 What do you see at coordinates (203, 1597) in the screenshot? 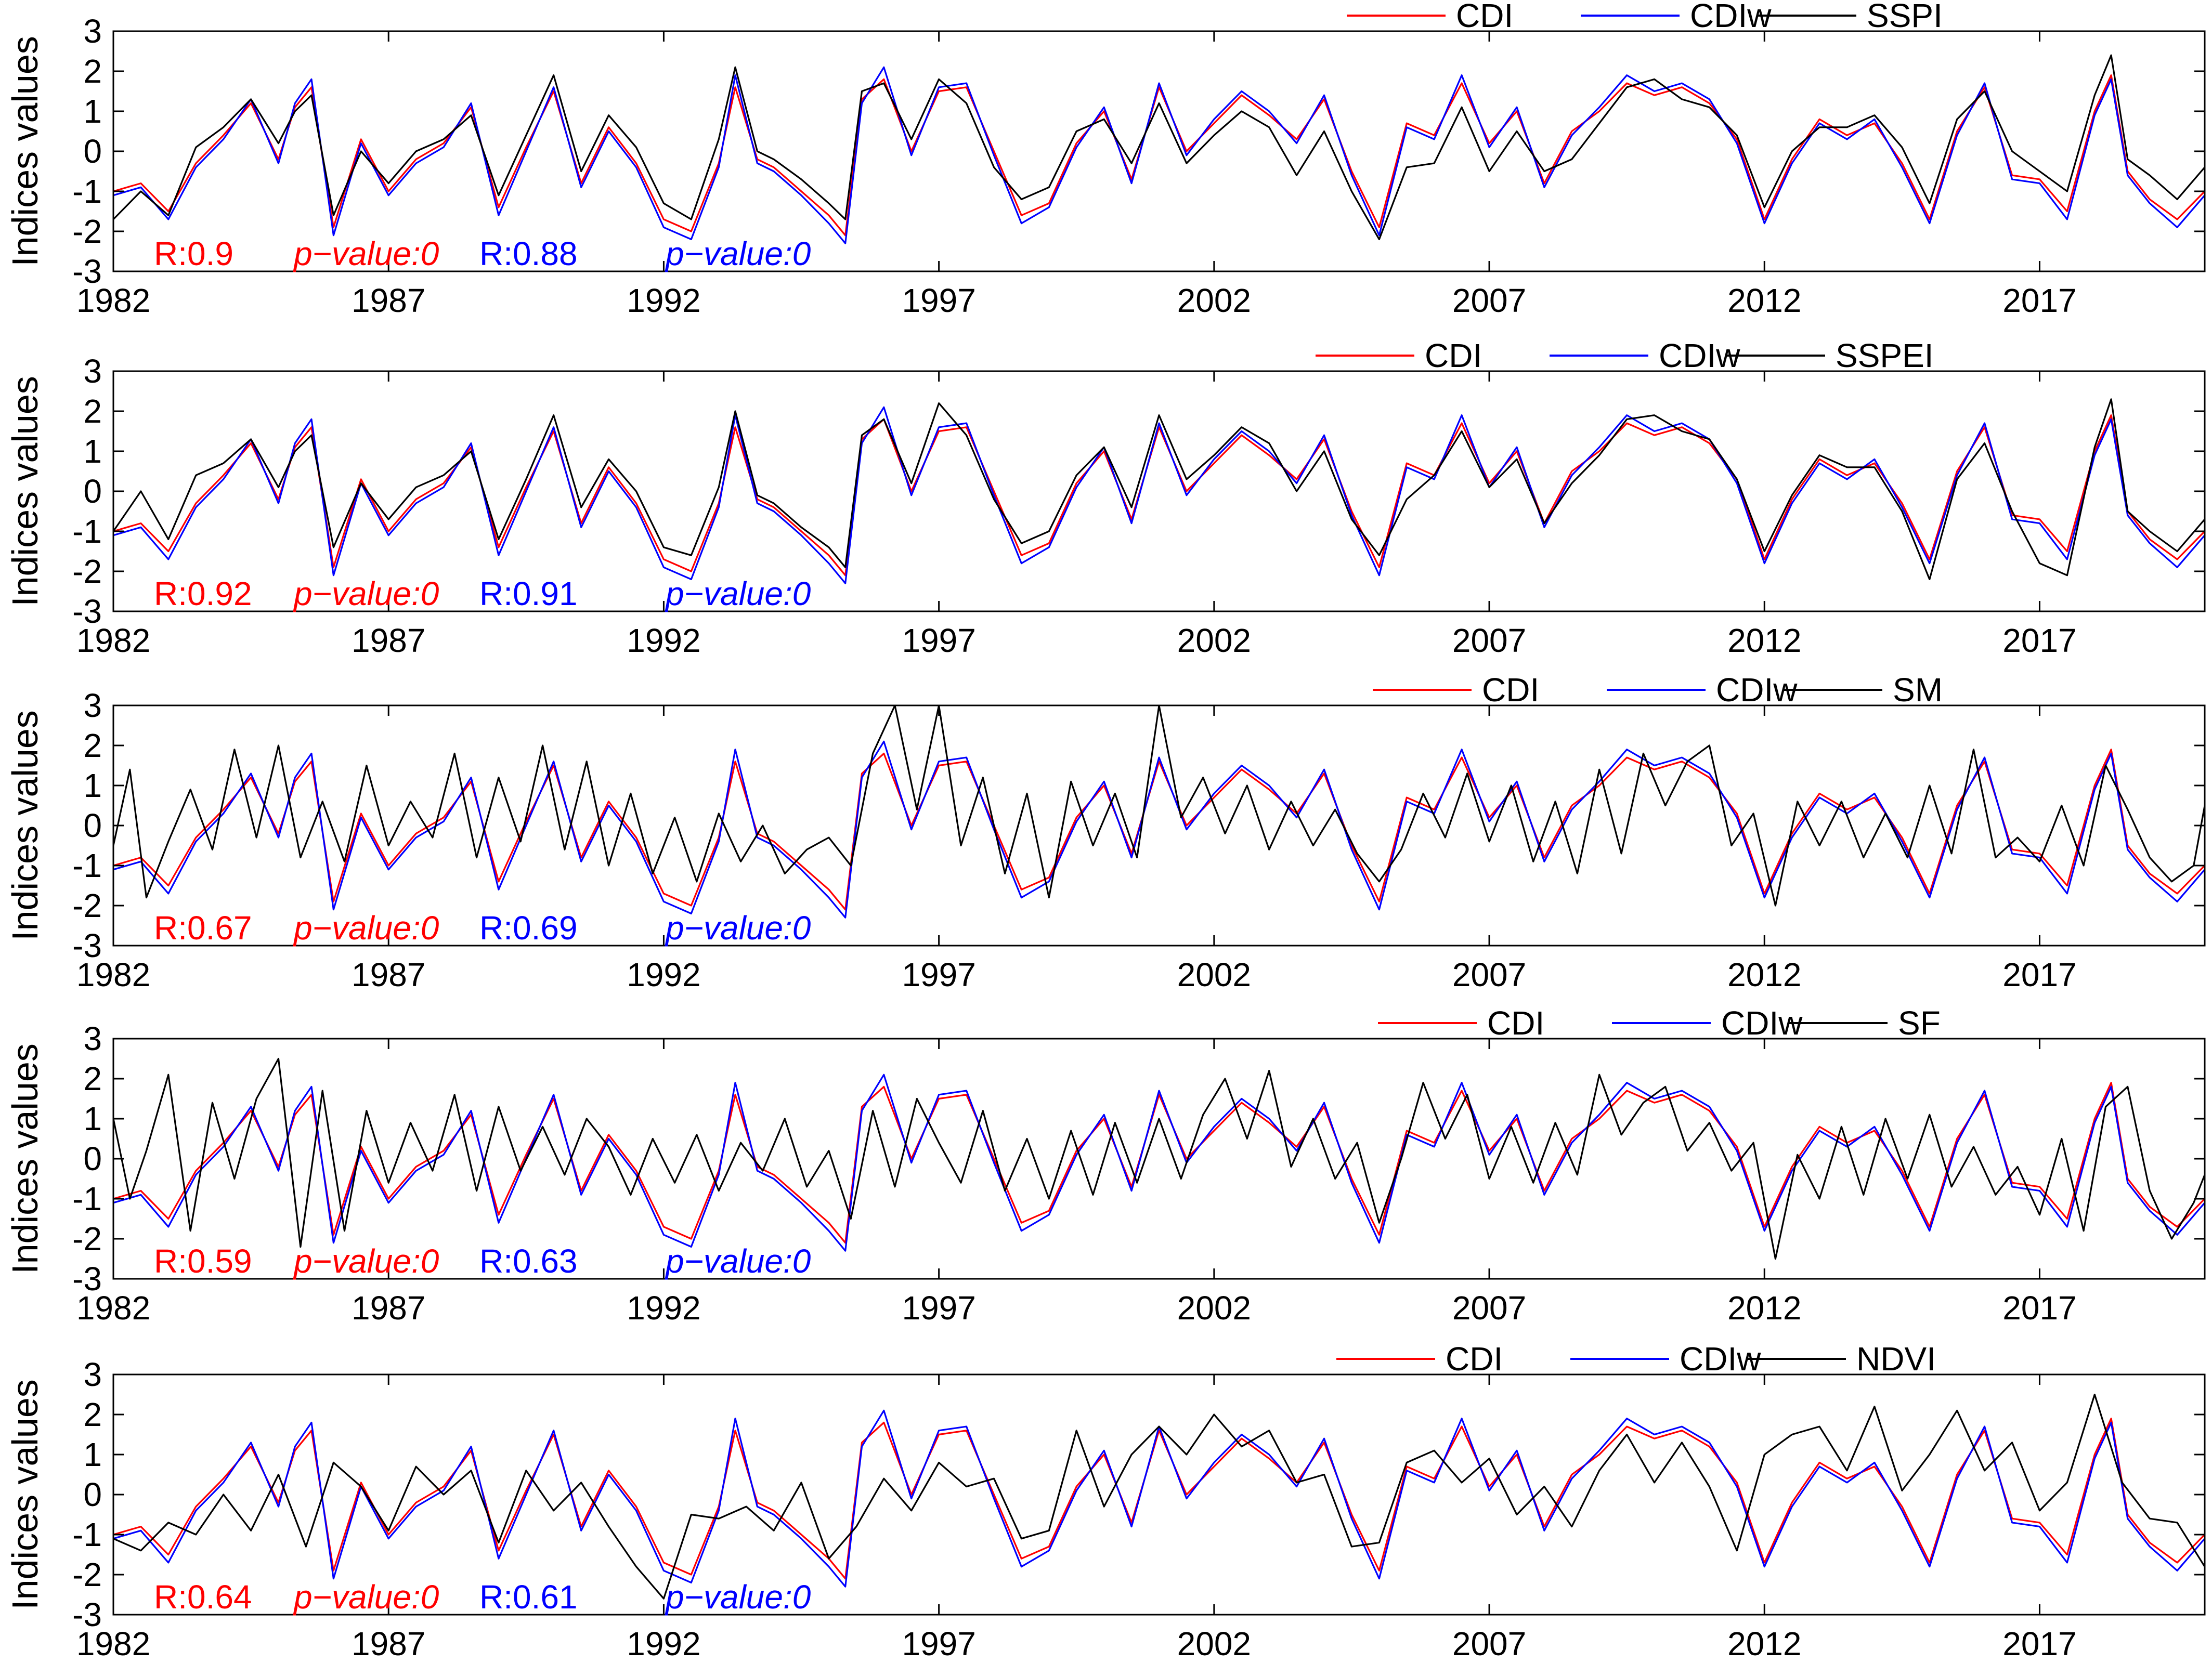
I see `stat-r-cdi: R:0.64` at bounding box center [203, 1597].